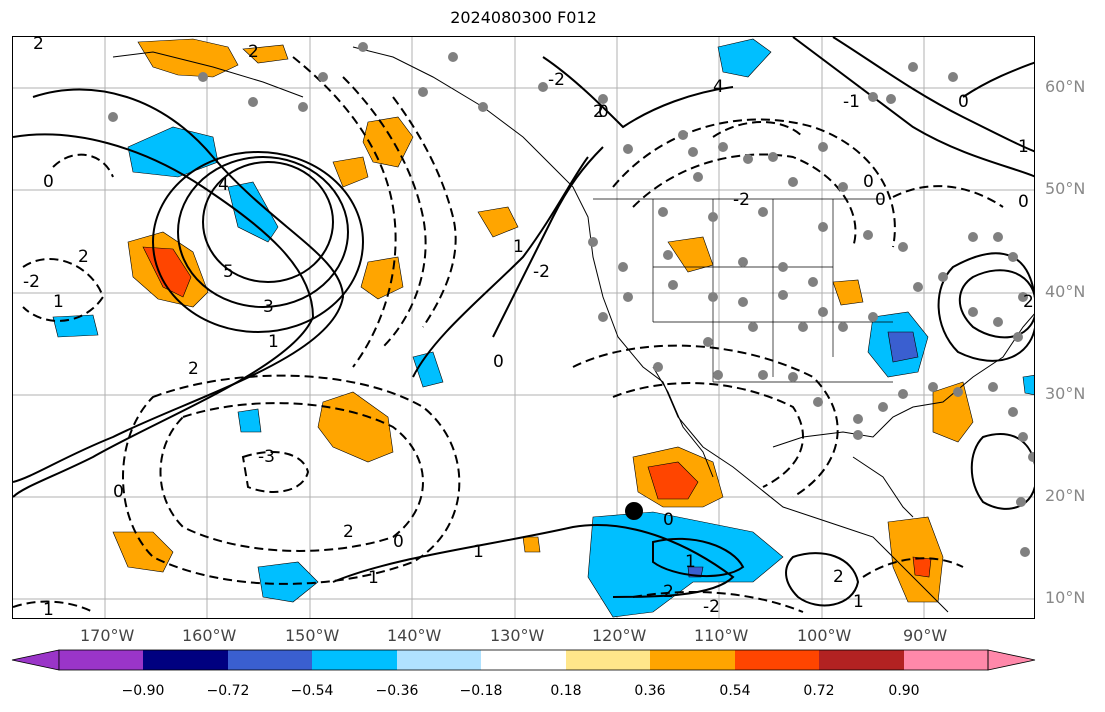 The width and height of the screenshot is (1105, 712). What do you see at coordinates (566, 691) in the screenshot?
I see `colorbar-tick-label: 0.18` at bounding box center [566, 691].